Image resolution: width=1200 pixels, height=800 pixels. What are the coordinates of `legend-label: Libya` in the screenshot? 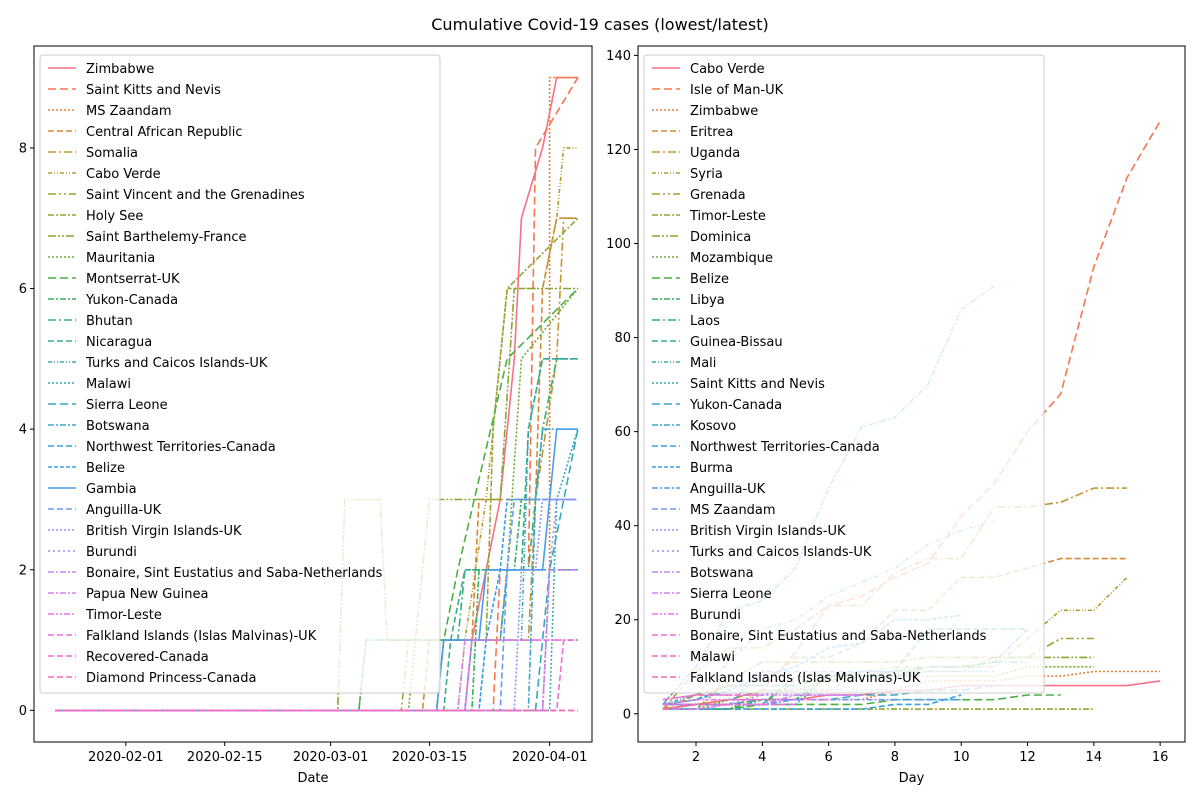 It's located at (707, 300).